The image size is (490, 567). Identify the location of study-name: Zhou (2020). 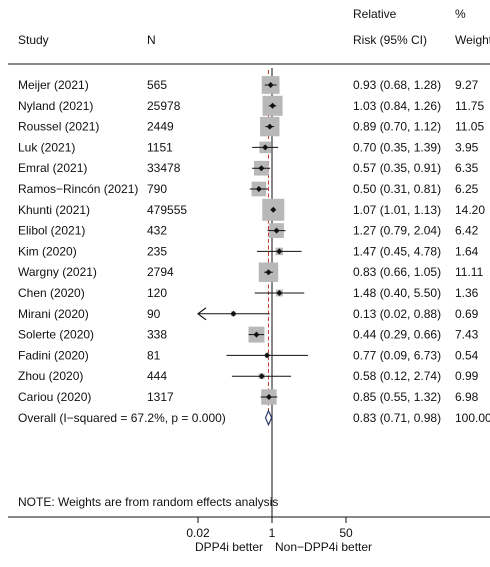
(50, 376).